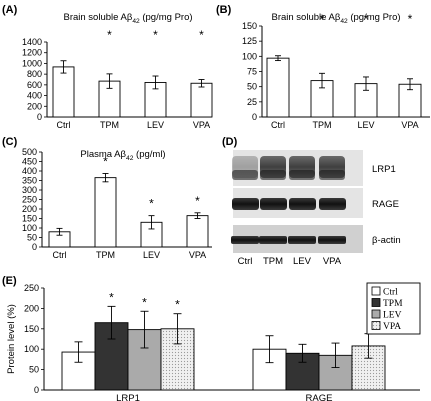  What do you see at coordinates (10, 10) in the screenshot?
I see `panel-label: (A)` at bounding box center [10, 10].